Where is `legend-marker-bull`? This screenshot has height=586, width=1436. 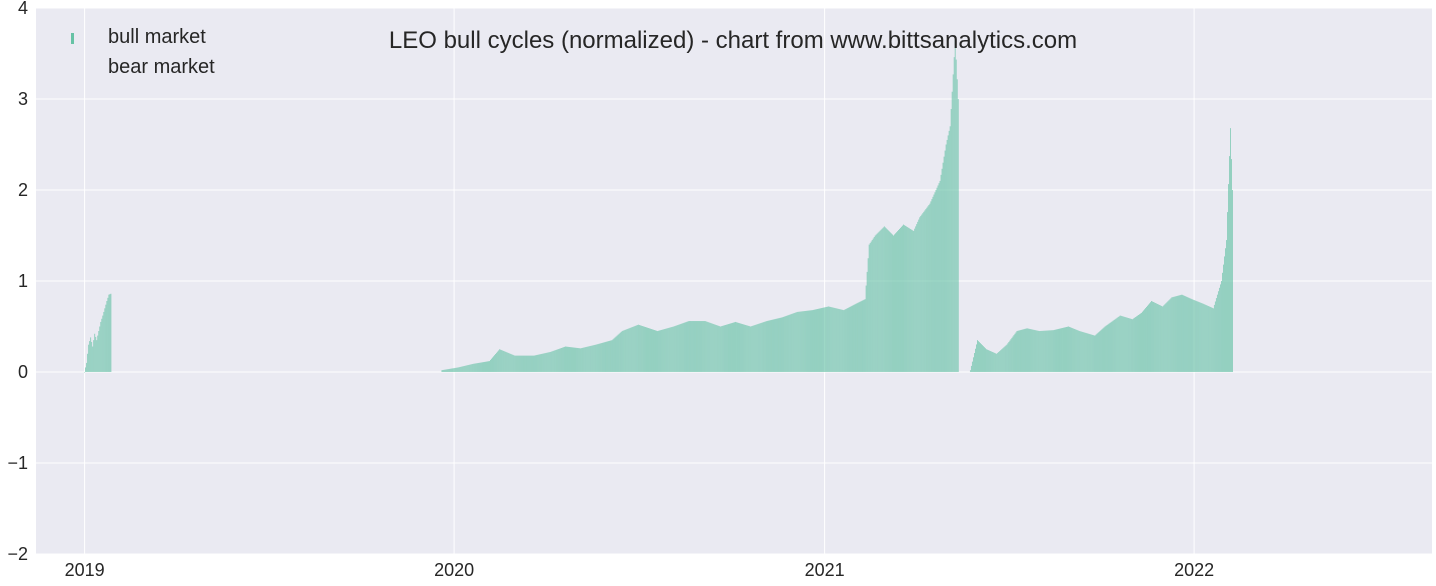
legend-marker-bull is located at coordinates (72, 38).